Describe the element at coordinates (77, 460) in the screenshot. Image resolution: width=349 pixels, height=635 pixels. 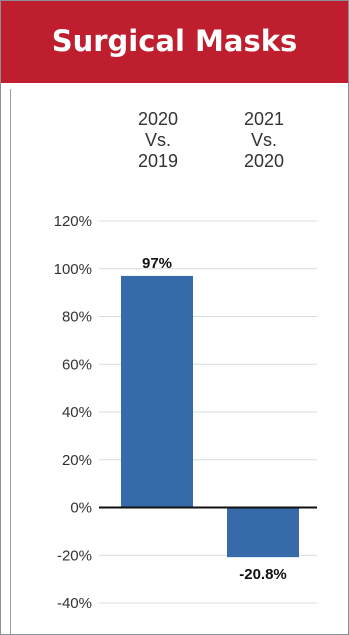
I see `y-tick-label: 20%` at that location.